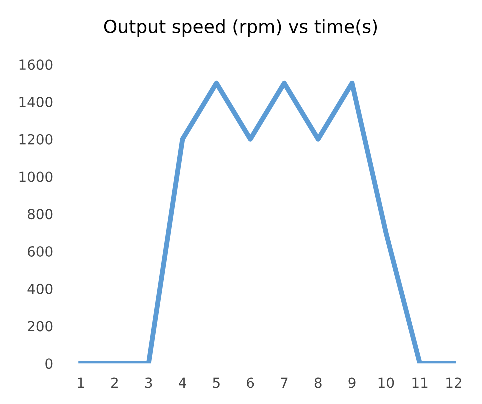 Image resolution: width=482 pixels, height=404 pixels. What do you see at coordinates (284, 383) in the screenshot?
I see `x-tick-label: 7` at bounding box center [284, 383].